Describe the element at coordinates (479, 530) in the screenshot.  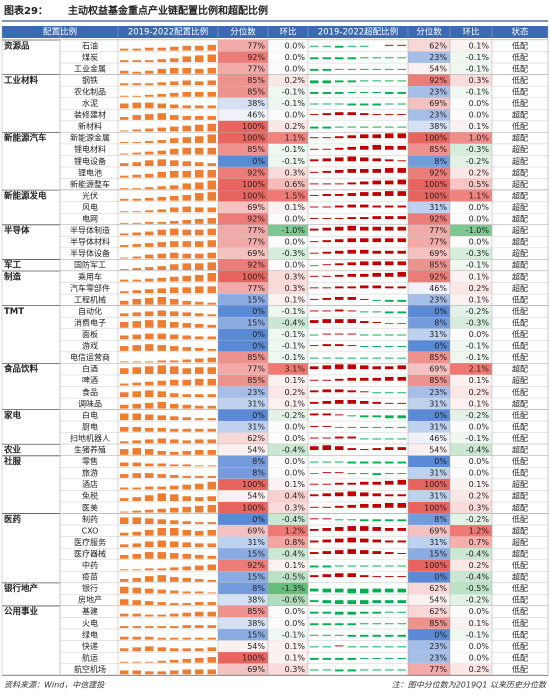
I see `change: 1.2%` at that location.